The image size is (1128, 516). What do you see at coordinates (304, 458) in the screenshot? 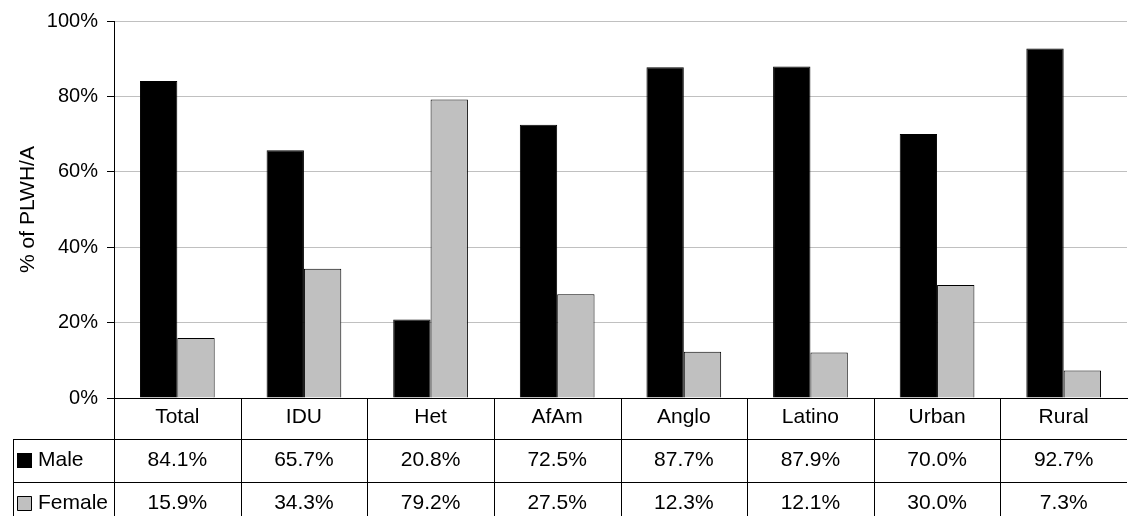
I see `data-label: 65.7%` at bounding box center [304, 458].